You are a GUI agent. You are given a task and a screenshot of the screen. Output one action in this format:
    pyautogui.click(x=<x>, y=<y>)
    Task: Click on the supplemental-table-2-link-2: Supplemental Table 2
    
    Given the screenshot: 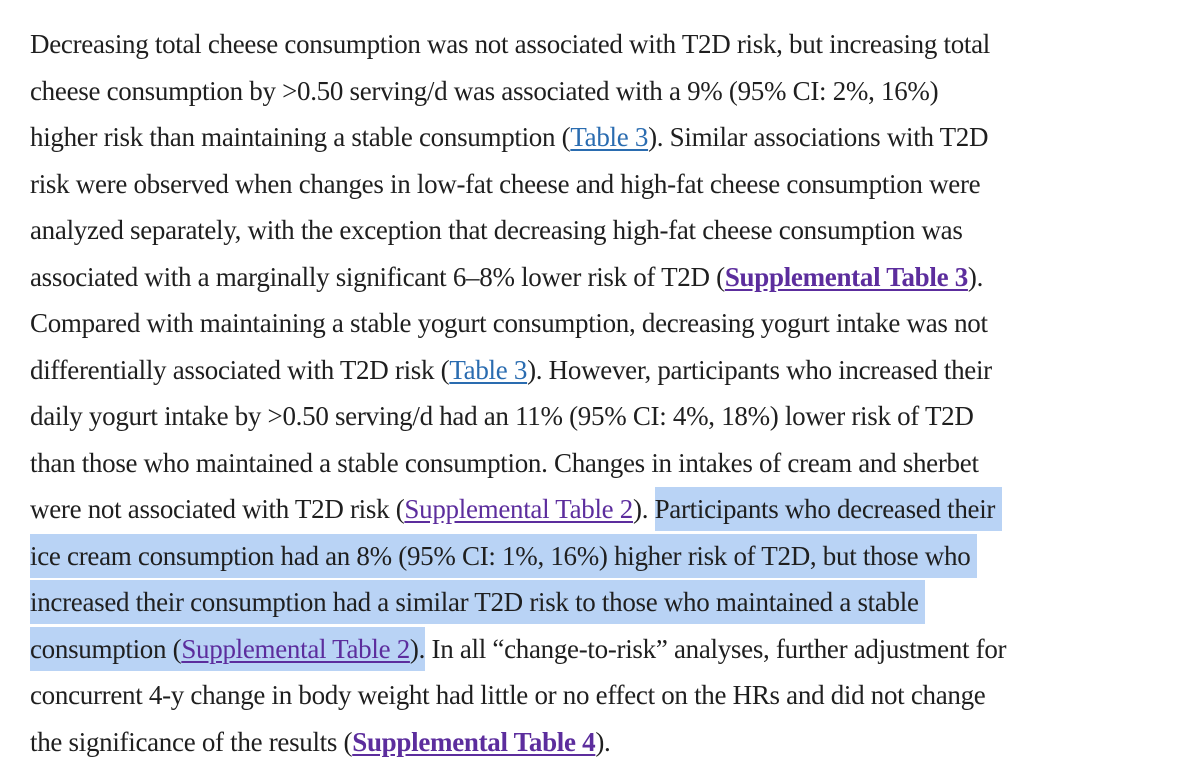 What is the action you would take?
    pyautogui.click(x=295, y=648)
    